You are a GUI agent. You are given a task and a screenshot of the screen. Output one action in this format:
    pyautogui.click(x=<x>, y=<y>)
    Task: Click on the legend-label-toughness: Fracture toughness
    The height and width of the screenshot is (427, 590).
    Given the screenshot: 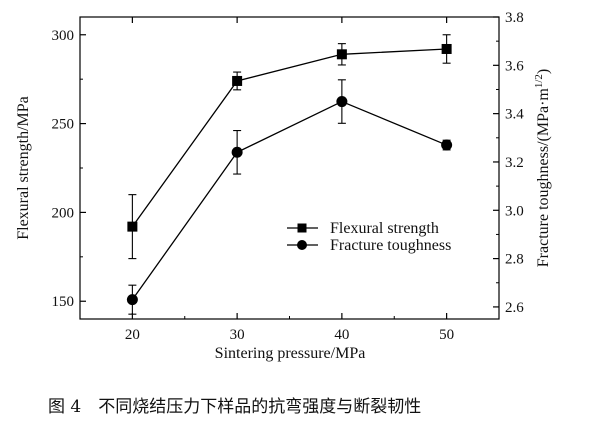 What is the action you would take?
    pyautogui.click(x=390, y=245)
    